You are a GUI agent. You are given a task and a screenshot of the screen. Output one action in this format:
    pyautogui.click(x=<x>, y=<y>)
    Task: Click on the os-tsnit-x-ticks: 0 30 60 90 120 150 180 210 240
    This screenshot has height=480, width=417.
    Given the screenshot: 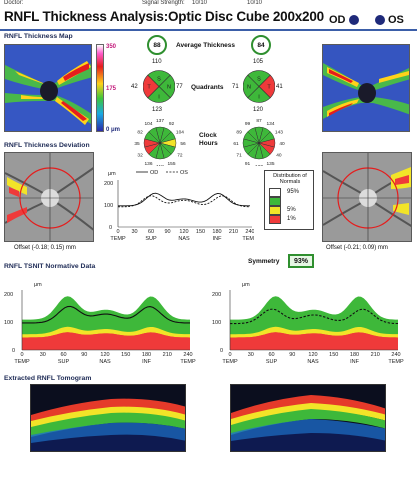 What is the action you would take?
    pyautogui.click(x=314, y=355)
    